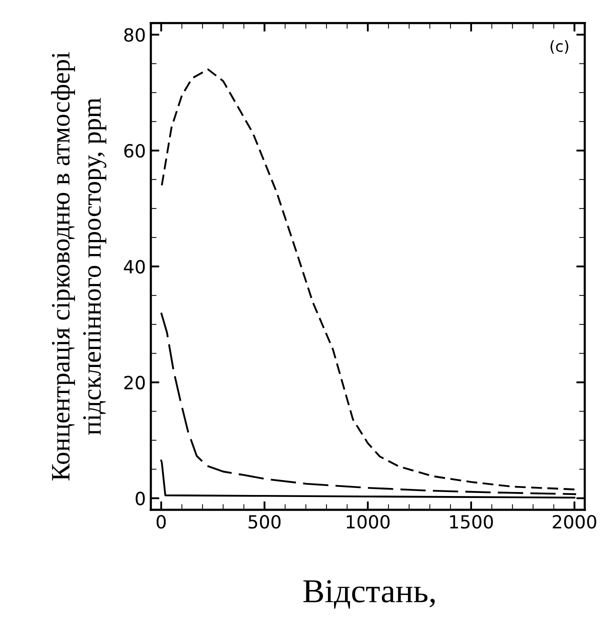 Image resolution: width=601 pixels, height=624 pixels. What do you see at coordinates (574, 521) in the screenshot?
I see `x-tick-label: 2000` at bounding box center [574, 521].